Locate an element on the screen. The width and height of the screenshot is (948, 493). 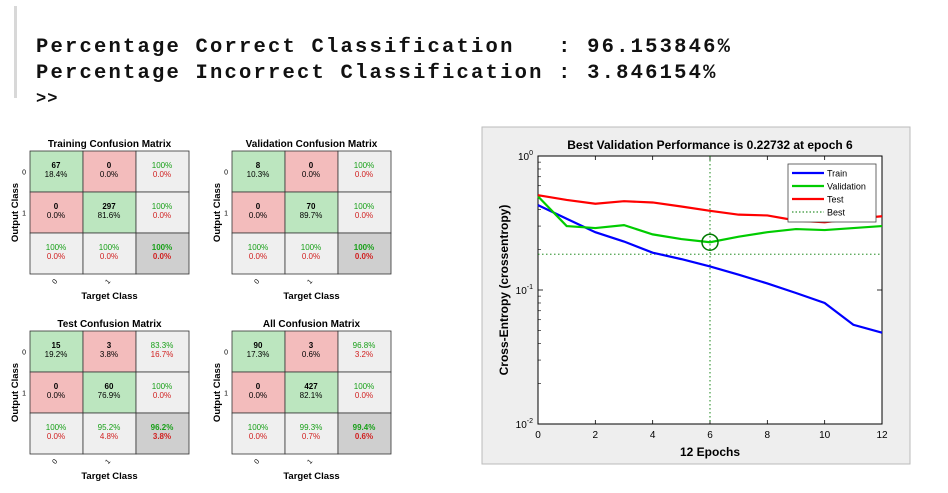
cell-percent: 0.7% is located at coordinates (311, 436).